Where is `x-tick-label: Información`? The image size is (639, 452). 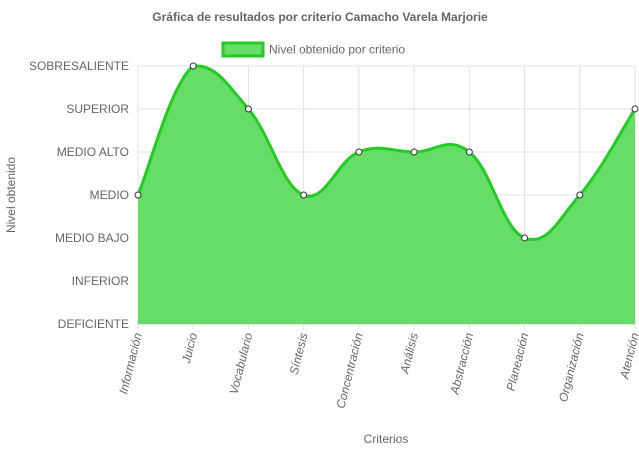
x-tick-label: Información is located at coordinates (130, 363).